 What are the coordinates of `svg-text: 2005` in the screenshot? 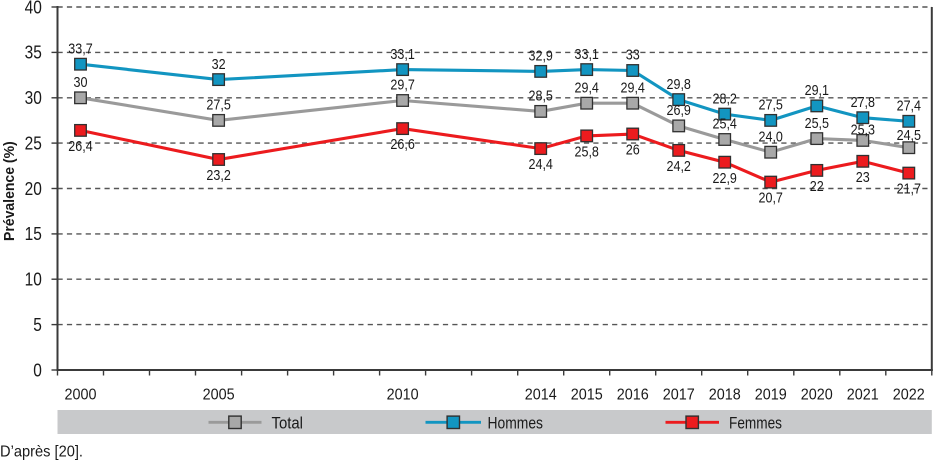 It's located at (219, 395).